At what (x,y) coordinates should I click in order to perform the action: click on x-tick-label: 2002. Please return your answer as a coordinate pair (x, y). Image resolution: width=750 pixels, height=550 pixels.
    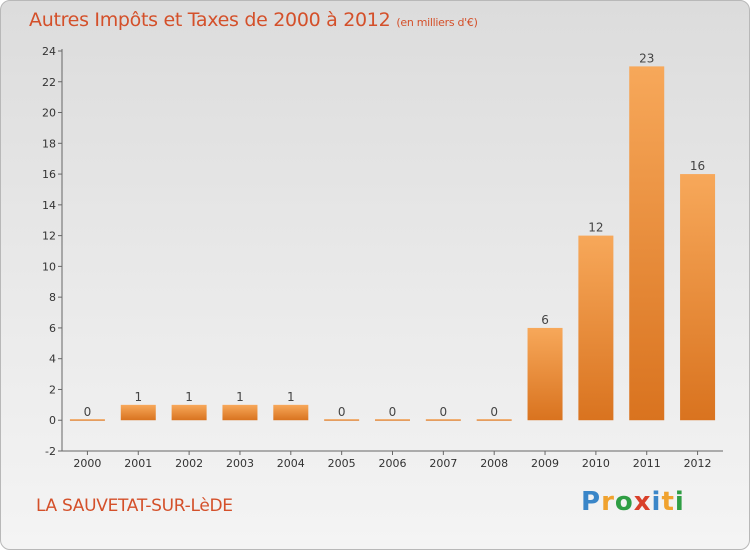
    Looking at the image, I should click on (189, 463).